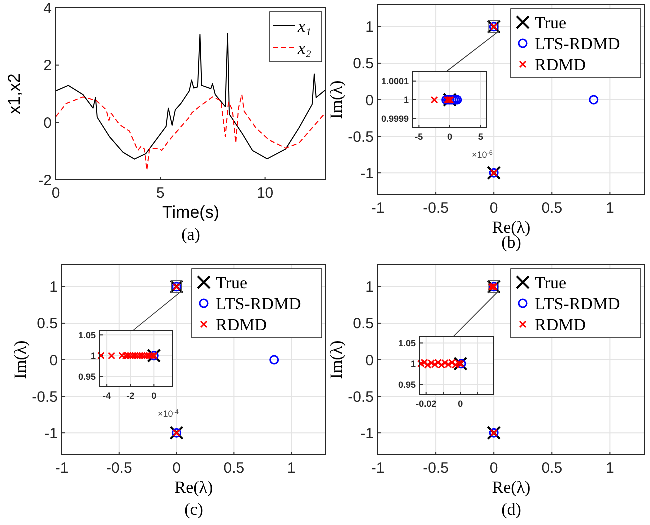 This screenshot has height=525, width=650. Describe the element at coordinates (483, 155) in the screenshot. I see `annotation: ×10$^{-6}$` at that location.